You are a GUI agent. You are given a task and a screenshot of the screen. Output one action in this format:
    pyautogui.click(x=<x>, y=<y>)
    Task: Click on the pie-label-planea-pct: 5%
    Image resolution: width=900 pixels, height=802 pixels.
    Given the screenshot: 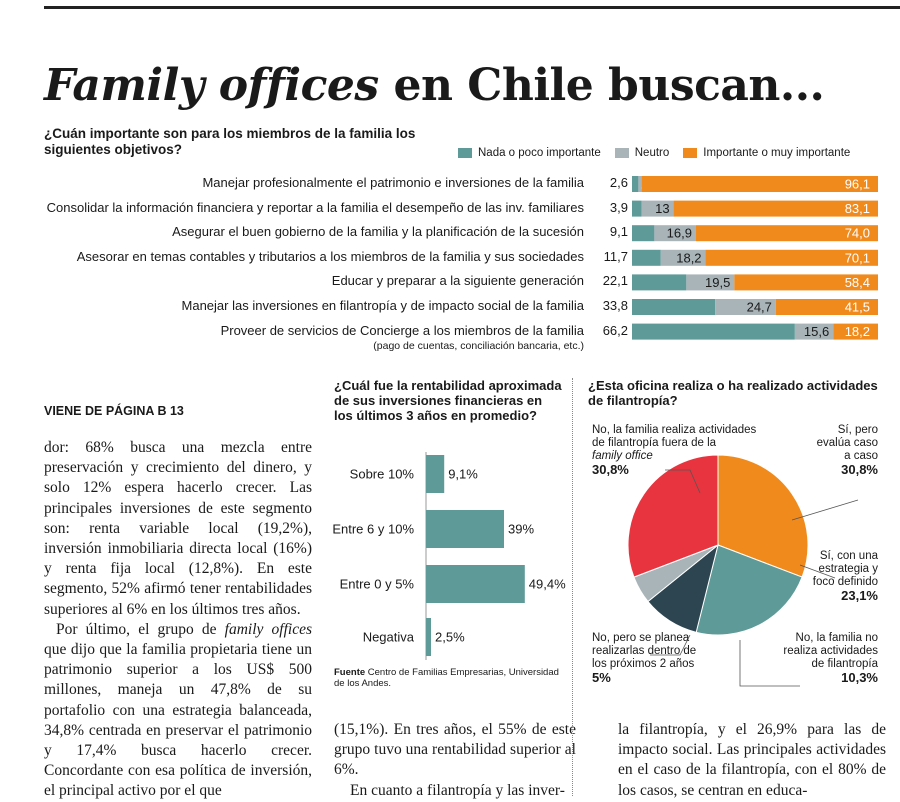 What is the action you would take?
    pyautogui.click(x=601, y=677)
    